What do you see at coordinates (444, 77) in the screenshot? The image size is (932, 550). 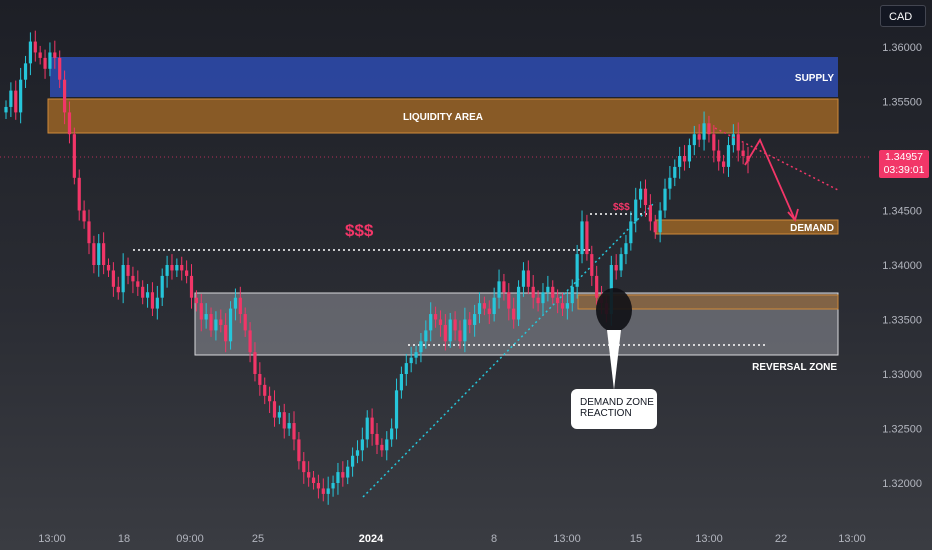 I see `supply-zone` at bounding box center [444, 77].